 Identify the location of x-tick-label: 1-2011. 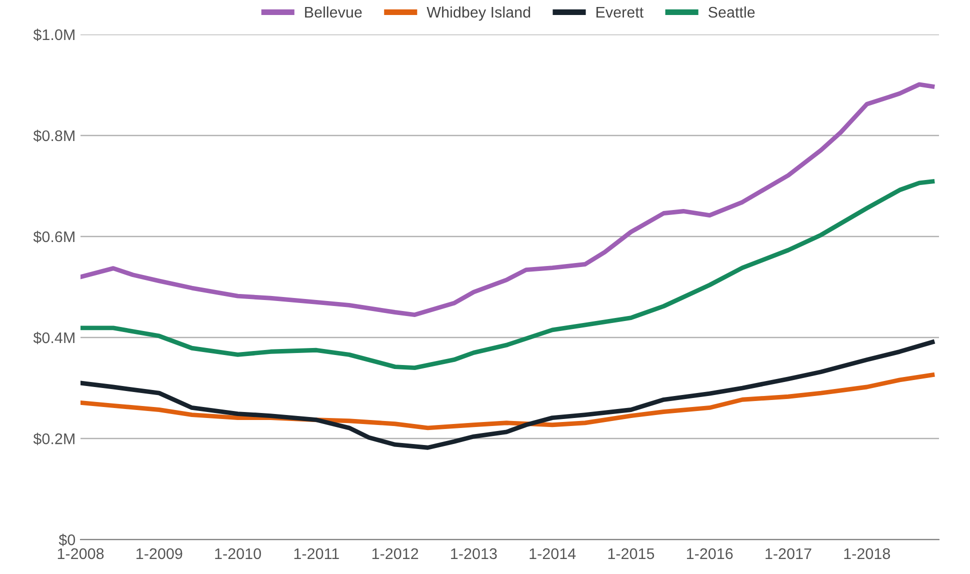
(316, 554).